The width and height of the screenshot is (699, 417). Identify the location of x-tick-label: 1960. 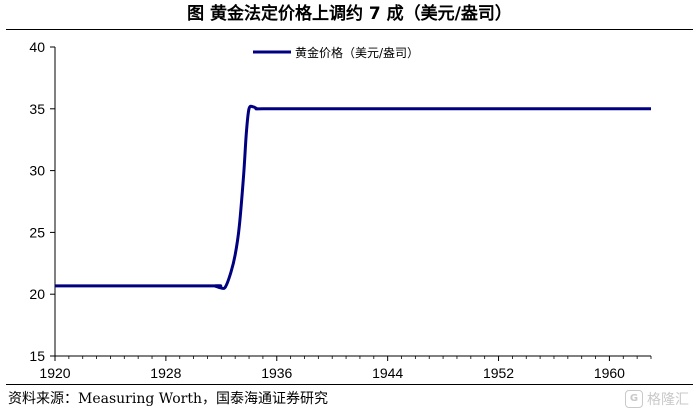
(609, 373).